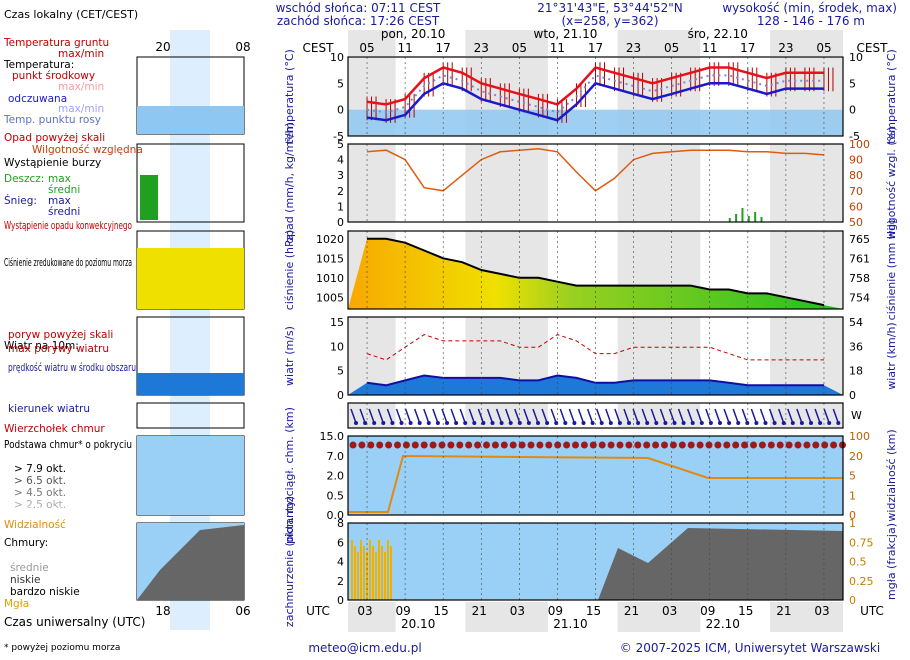 Image resolution: width=910 pixels, height=660 pixels. I want to click on cest-label-right: CEST, so click(873, 48).